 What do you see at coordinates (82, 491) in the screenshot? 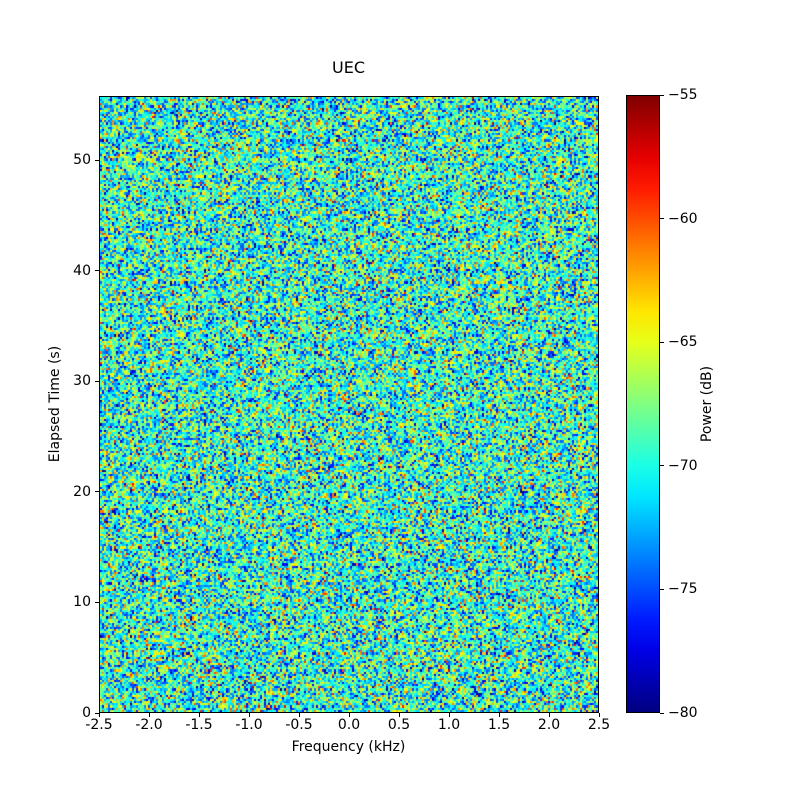
I see `y-tick-label: 20` at bounding box center [82, 491].